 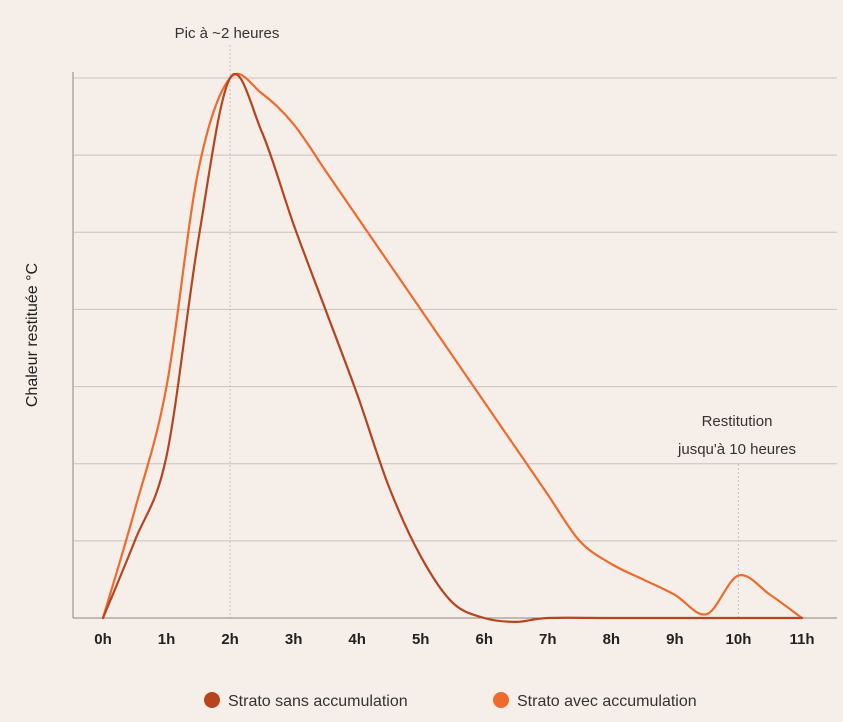 I want to click on x-tick-label: 1h, so click(x=167, y=639).